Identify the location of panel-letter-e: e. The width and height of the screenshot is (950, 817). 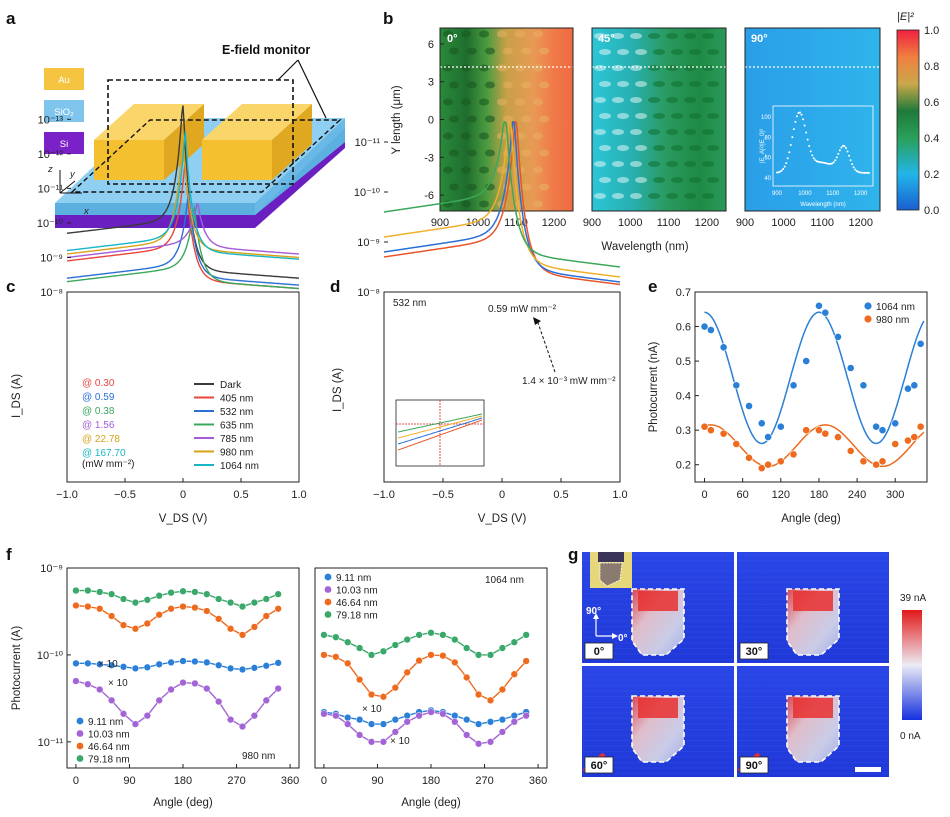
(652, 286).